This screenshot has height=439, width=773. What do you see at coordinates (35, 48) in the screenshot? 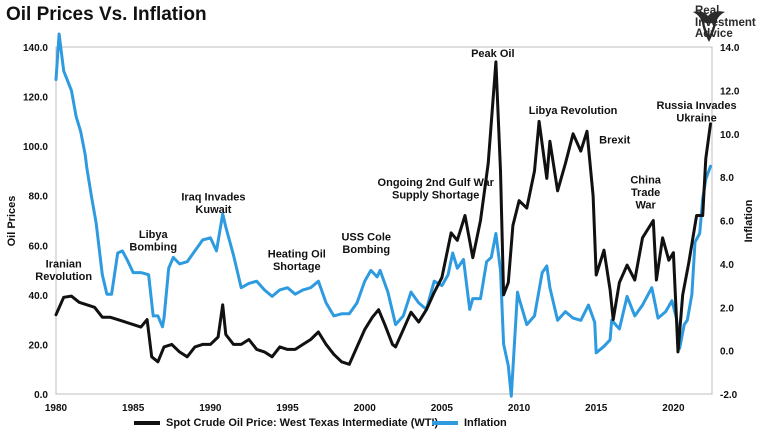
I see `left-tick-label: 140.0` at bounding box center [35, 48].